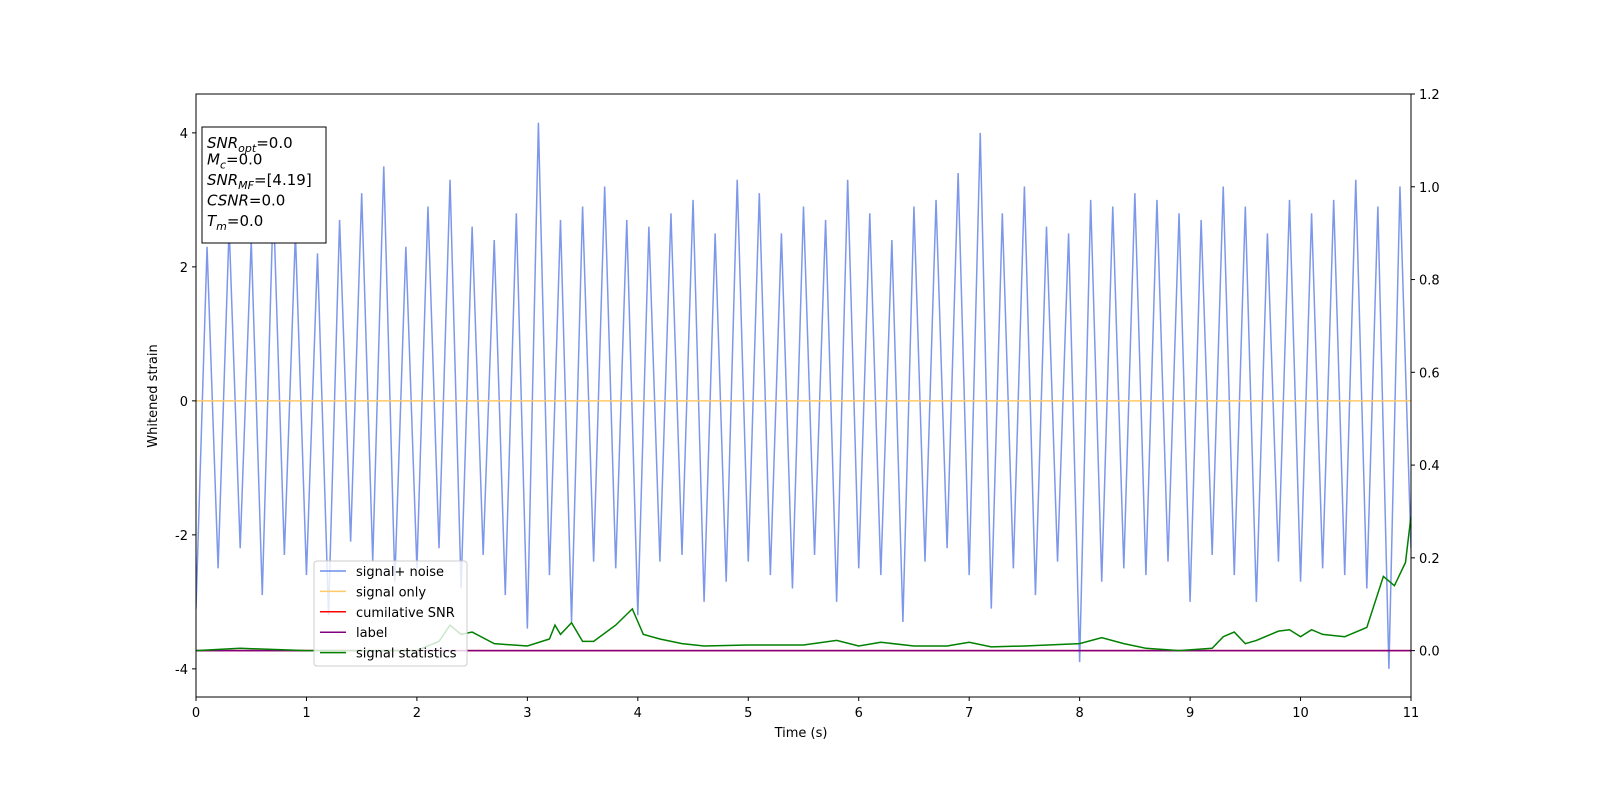  I want to click on info-sub: opt, so click(247, 148).